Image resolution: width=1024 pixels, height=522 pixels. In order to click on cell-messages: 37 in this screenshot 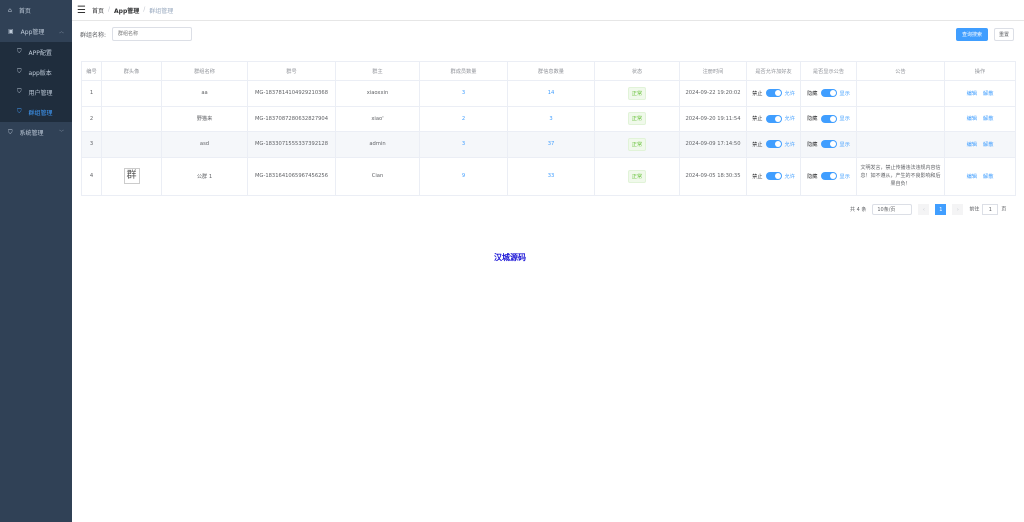, I will do `click(551, 144)`.